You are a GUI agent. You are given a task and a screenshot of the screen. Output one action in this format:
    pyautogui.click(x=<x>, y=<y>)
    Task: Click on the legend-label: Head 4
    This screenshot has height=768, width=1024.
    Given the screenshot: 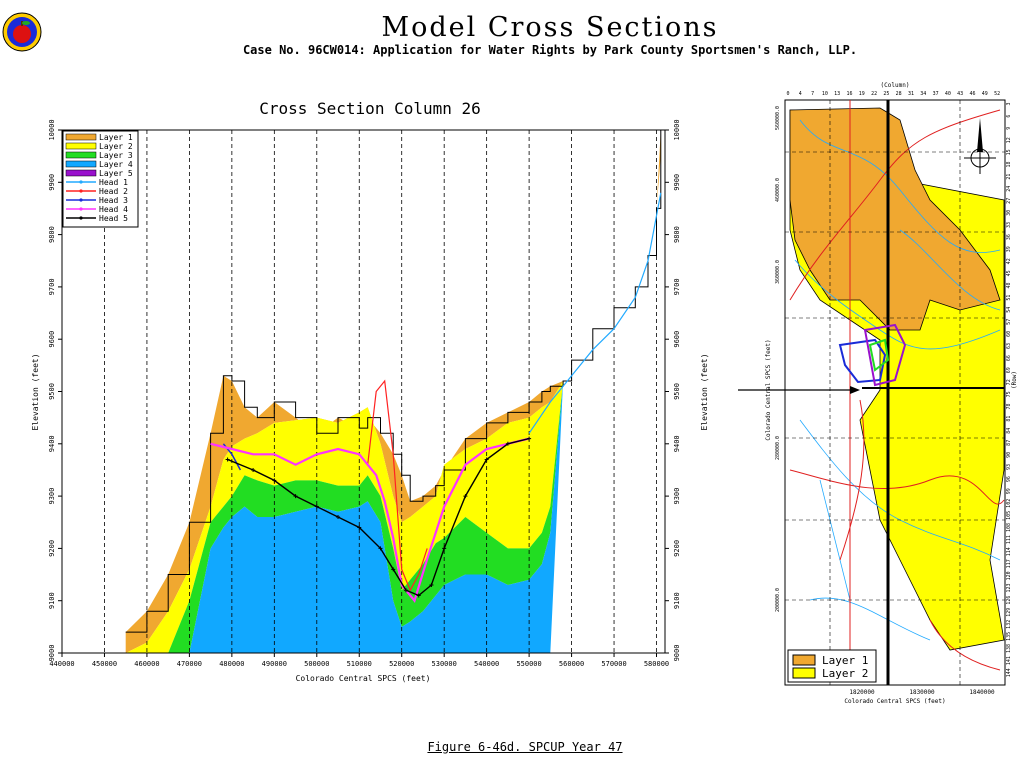 What is the action you would take?
    pyautogui.click(x=113, y=209)
    